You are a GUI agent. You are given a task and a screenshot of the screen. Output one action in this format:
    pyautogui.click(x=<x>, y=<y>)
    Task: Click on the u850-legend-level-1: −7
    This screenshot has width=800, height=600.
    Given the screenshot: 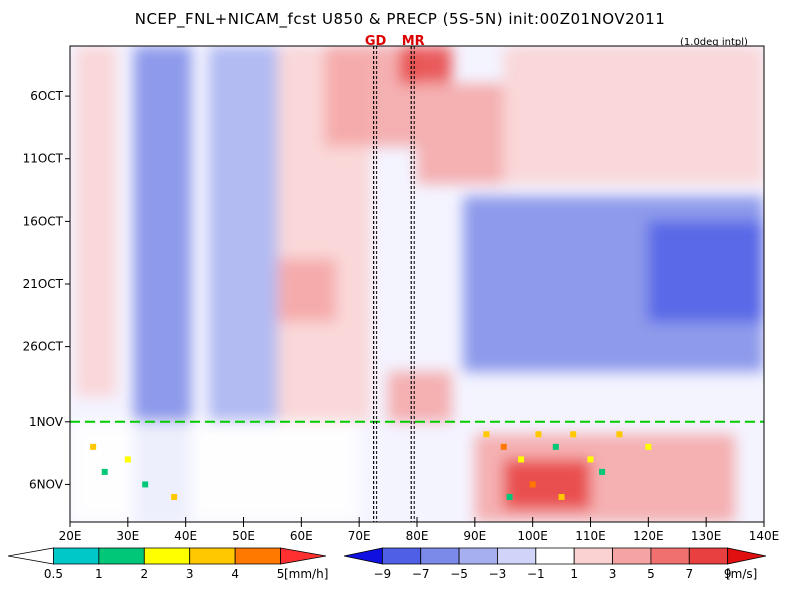 What is the action you would take?
    pyautogui.click(x=421, y=574)
    